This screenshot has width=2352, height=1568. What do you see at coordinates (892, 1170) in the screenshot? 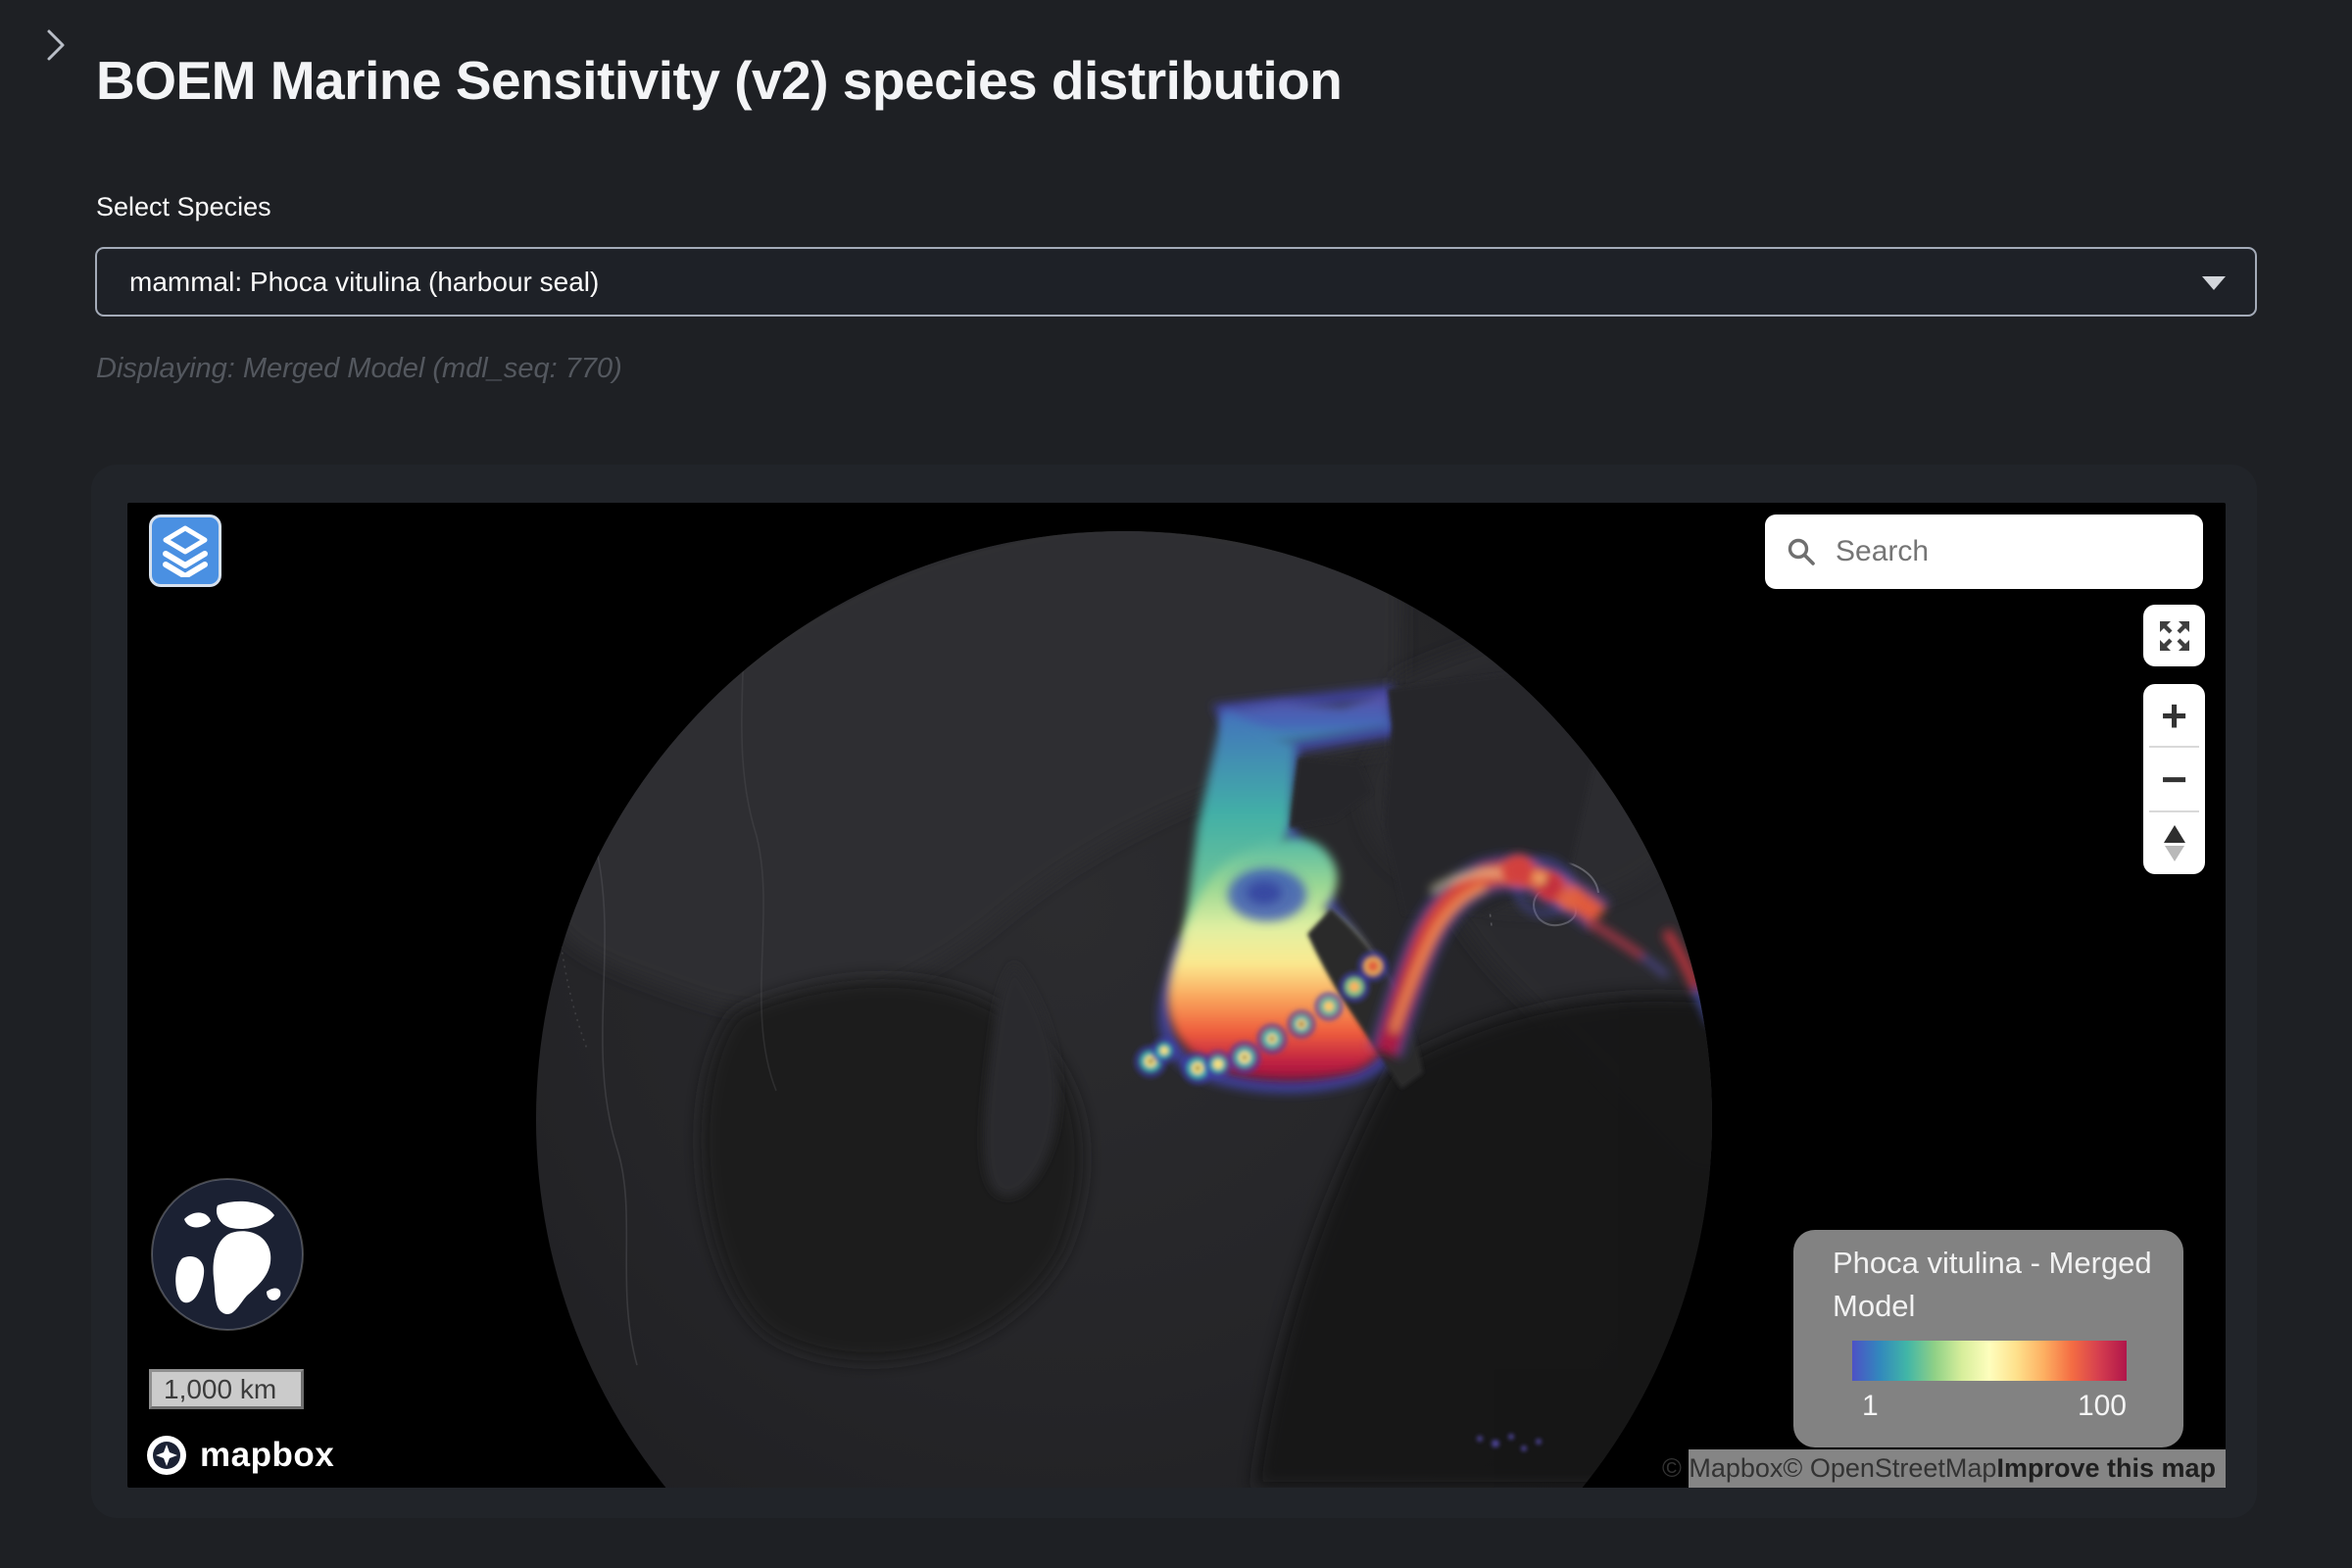
I see `okhotsk-sea` at bounding box center [892, 1170].